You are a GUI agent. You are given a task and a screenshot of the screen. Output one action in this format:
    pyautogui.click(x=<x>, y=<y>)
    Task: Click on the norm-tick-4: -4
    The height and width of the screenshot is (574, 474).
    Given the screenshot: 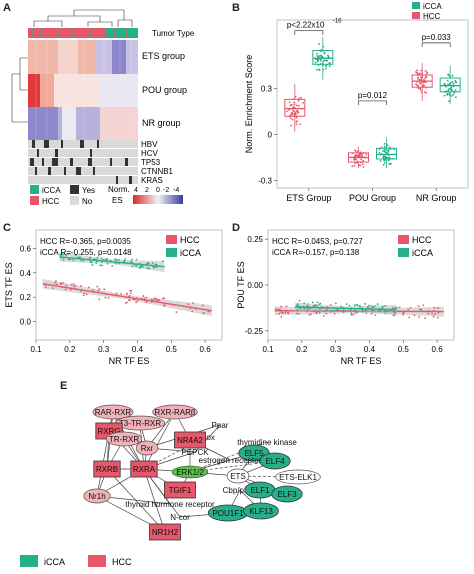 What is the action you would take?
    pyautogui.click(x=176, y=190)
    